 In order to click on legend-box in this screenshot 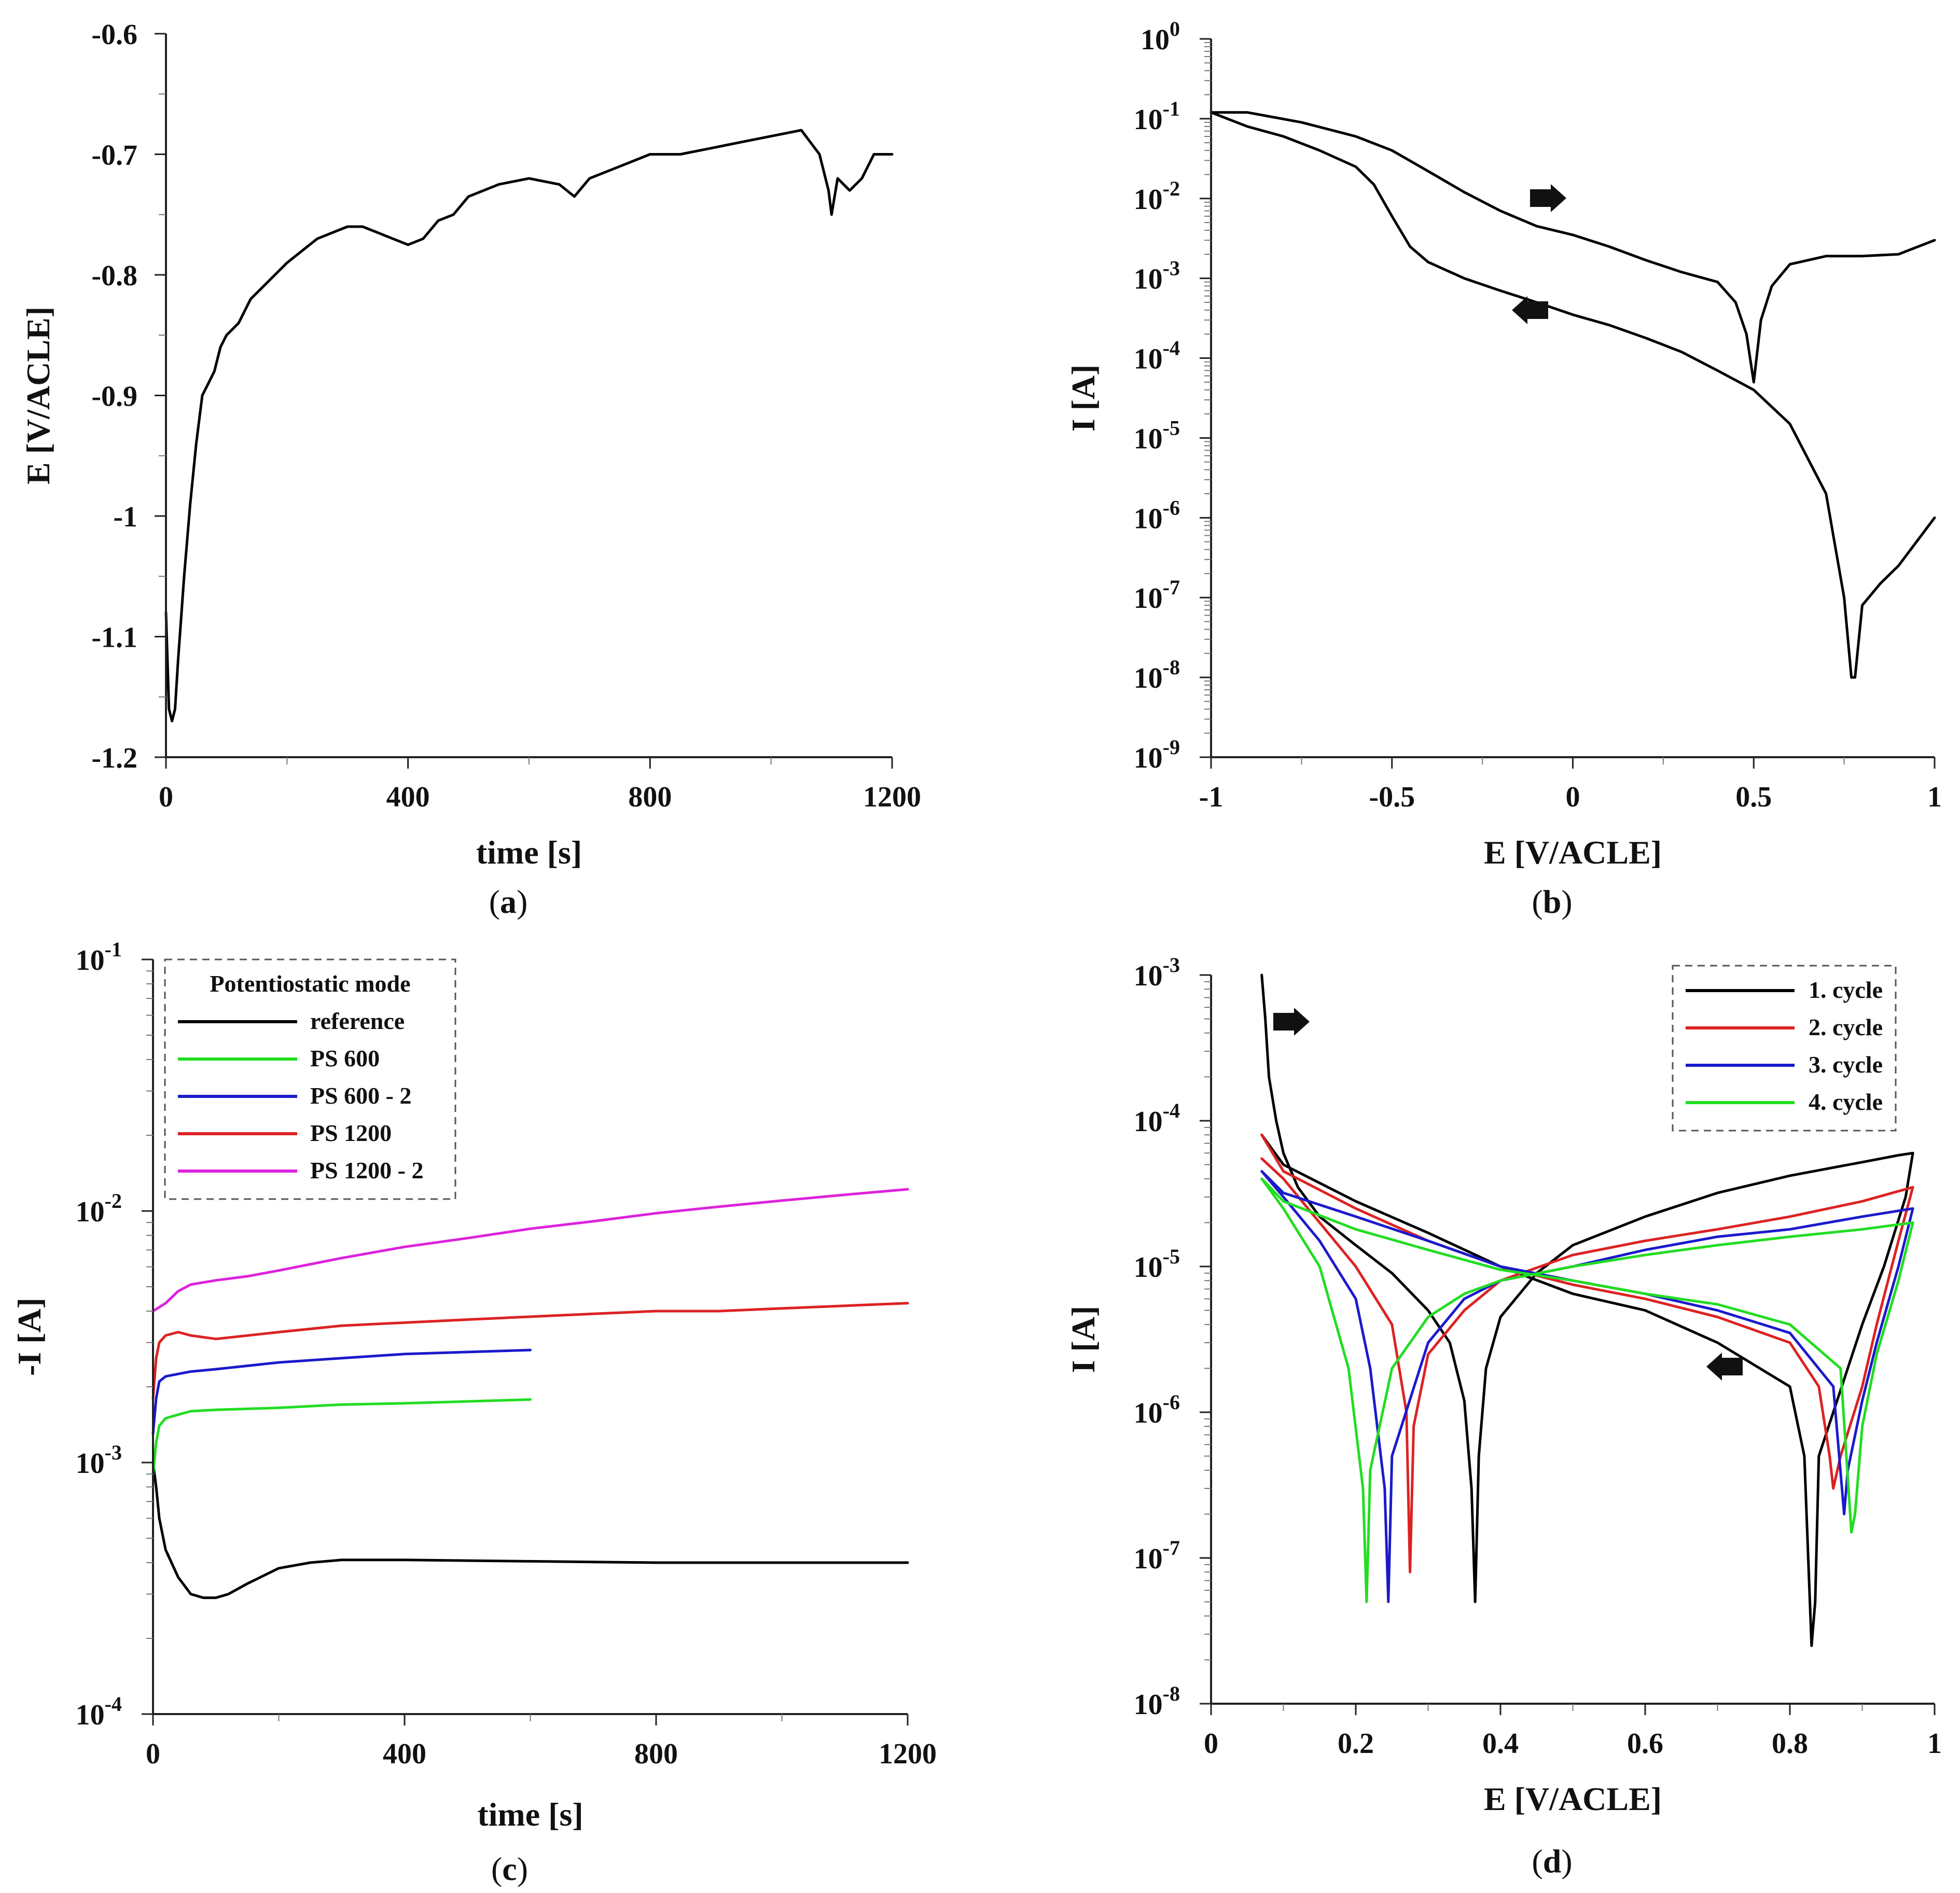, I will do `click(310, 1079)`.